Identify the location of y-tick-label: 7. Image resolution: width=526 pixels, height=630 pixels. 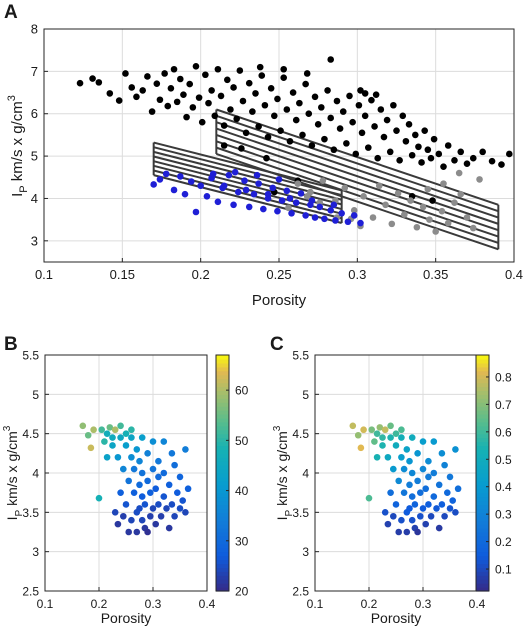
(34, 71).